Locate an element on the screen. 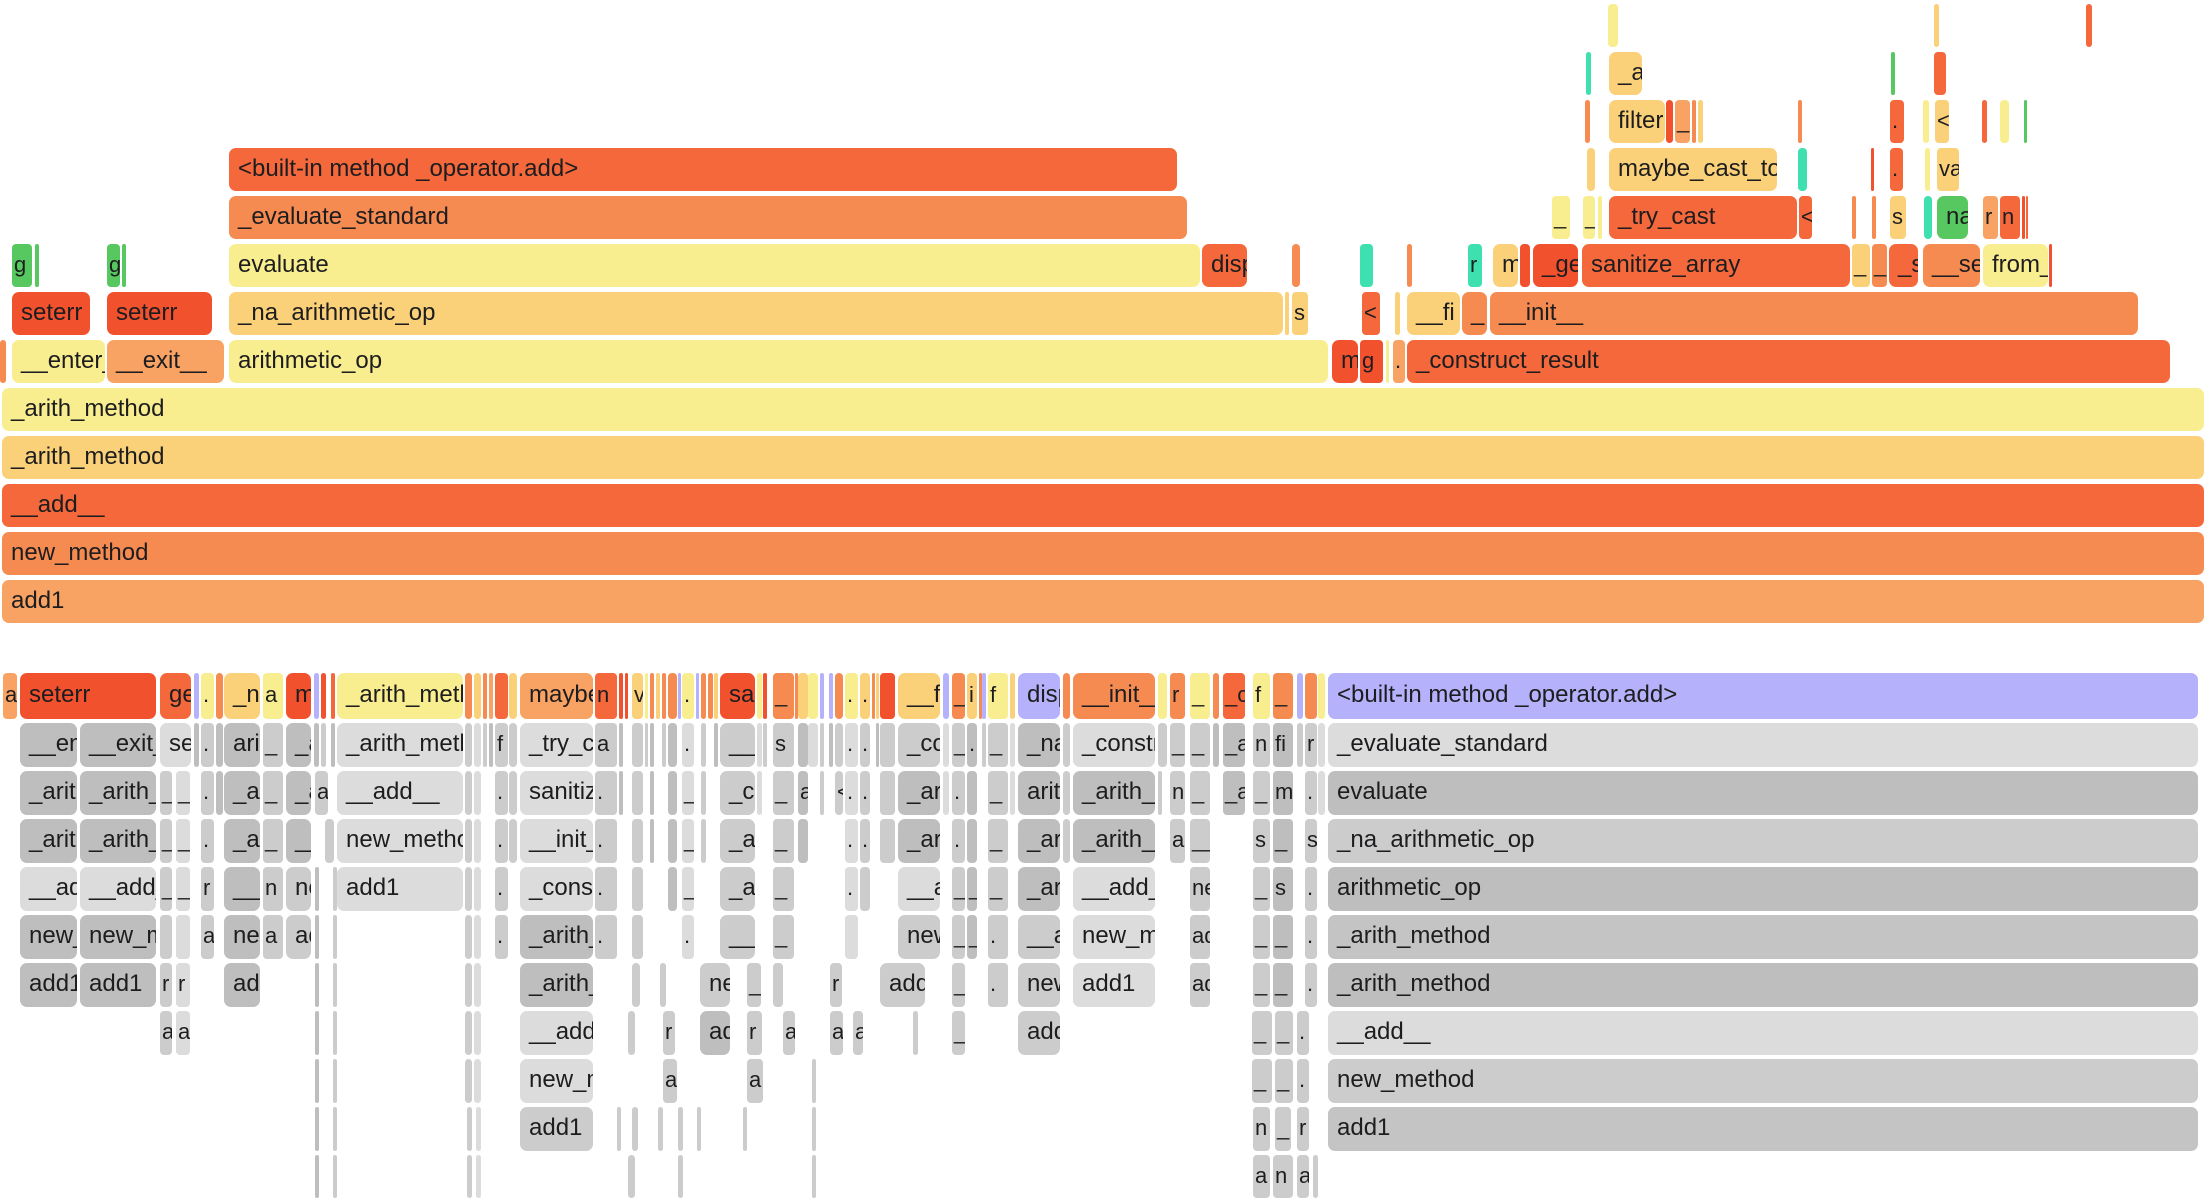 This screenshot has width=2206, height=1198. flame-frame: f is located at coordinates (501, 745).